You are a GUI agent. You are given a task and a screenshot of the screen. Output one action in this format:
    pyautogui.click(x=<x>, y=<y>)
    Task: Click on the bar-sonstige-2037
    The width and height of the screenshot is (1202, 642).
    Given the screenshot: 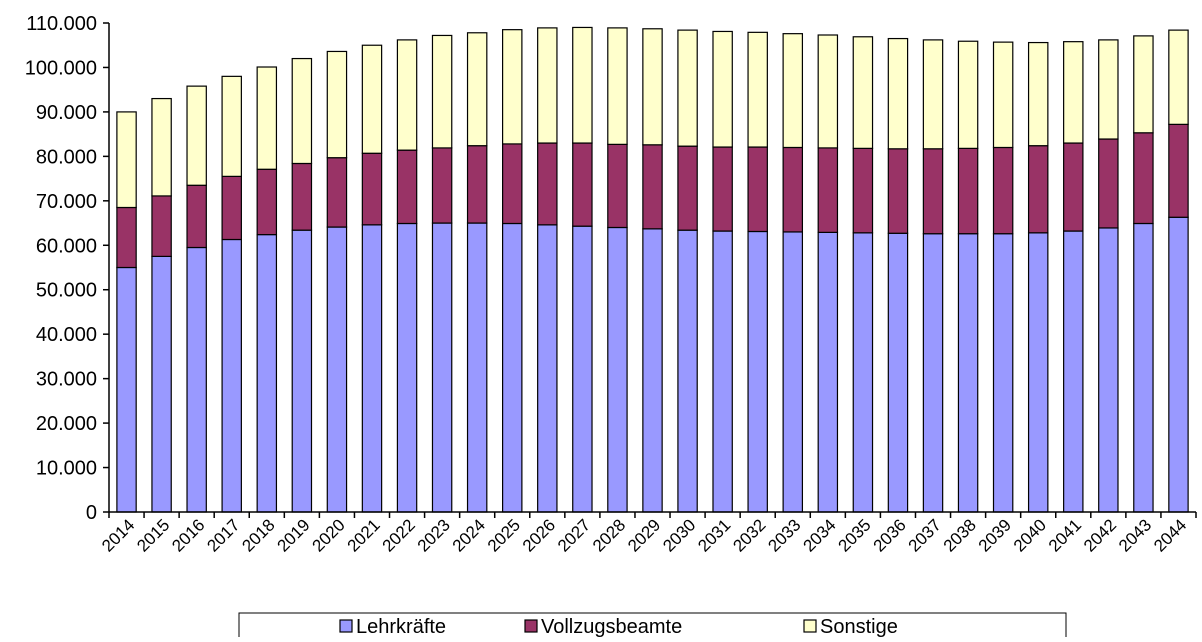 What is the action you would take?
    pyautogui.click(x=933, y=94)
    